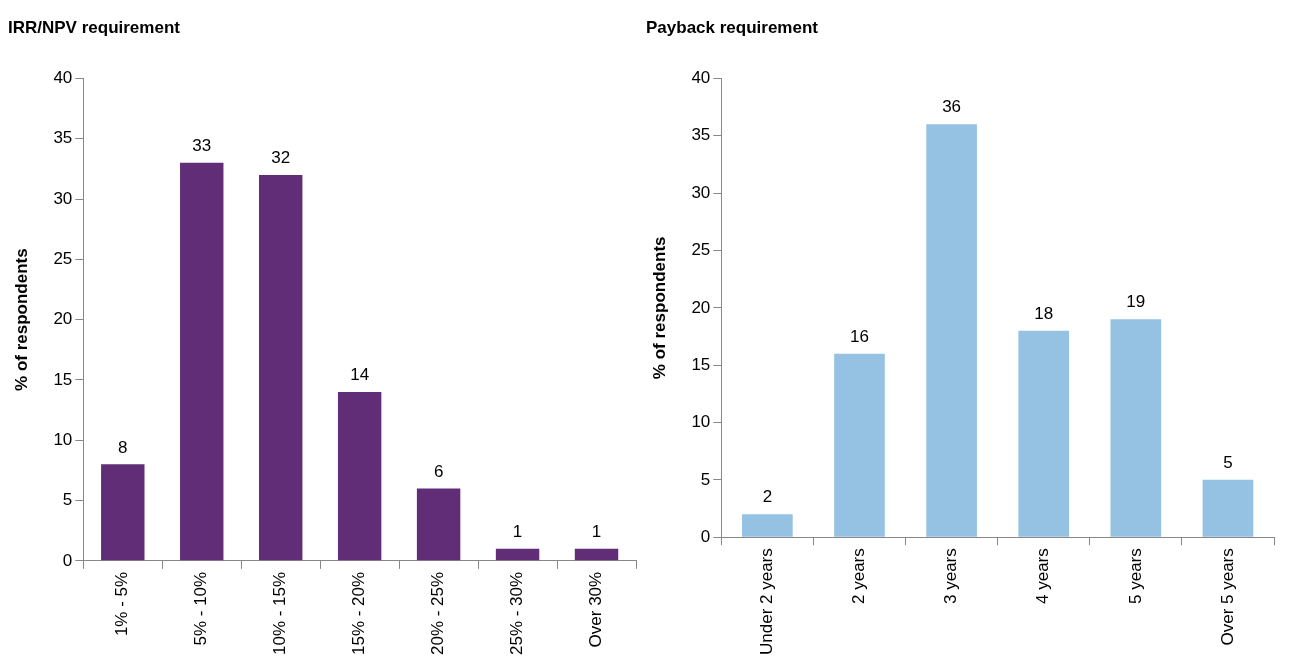  I want to click on data-label: 14, so click(360, 375).